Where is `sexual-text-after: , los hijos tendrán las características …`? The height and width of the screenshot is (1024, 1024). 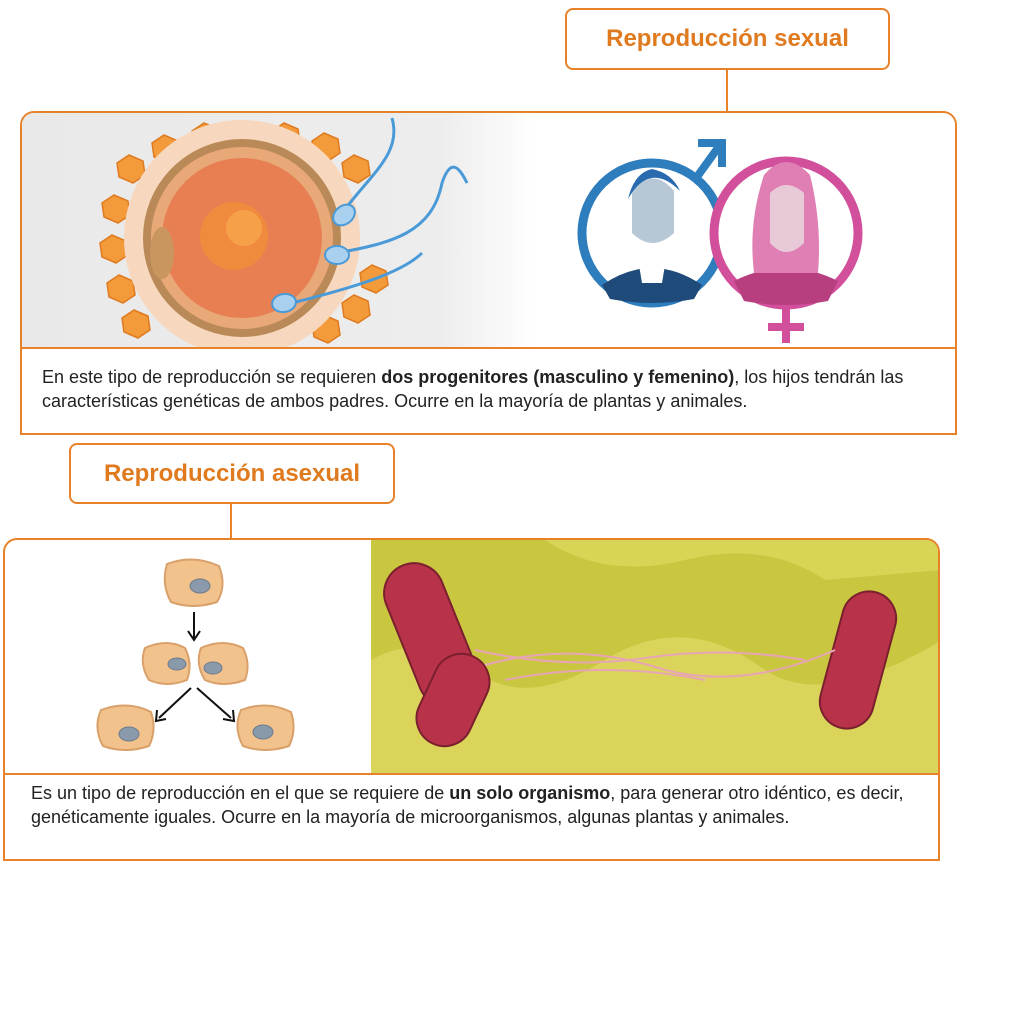
sexual-text-after: , los hijos tendrán las características … is located at coordinates (473, 389).